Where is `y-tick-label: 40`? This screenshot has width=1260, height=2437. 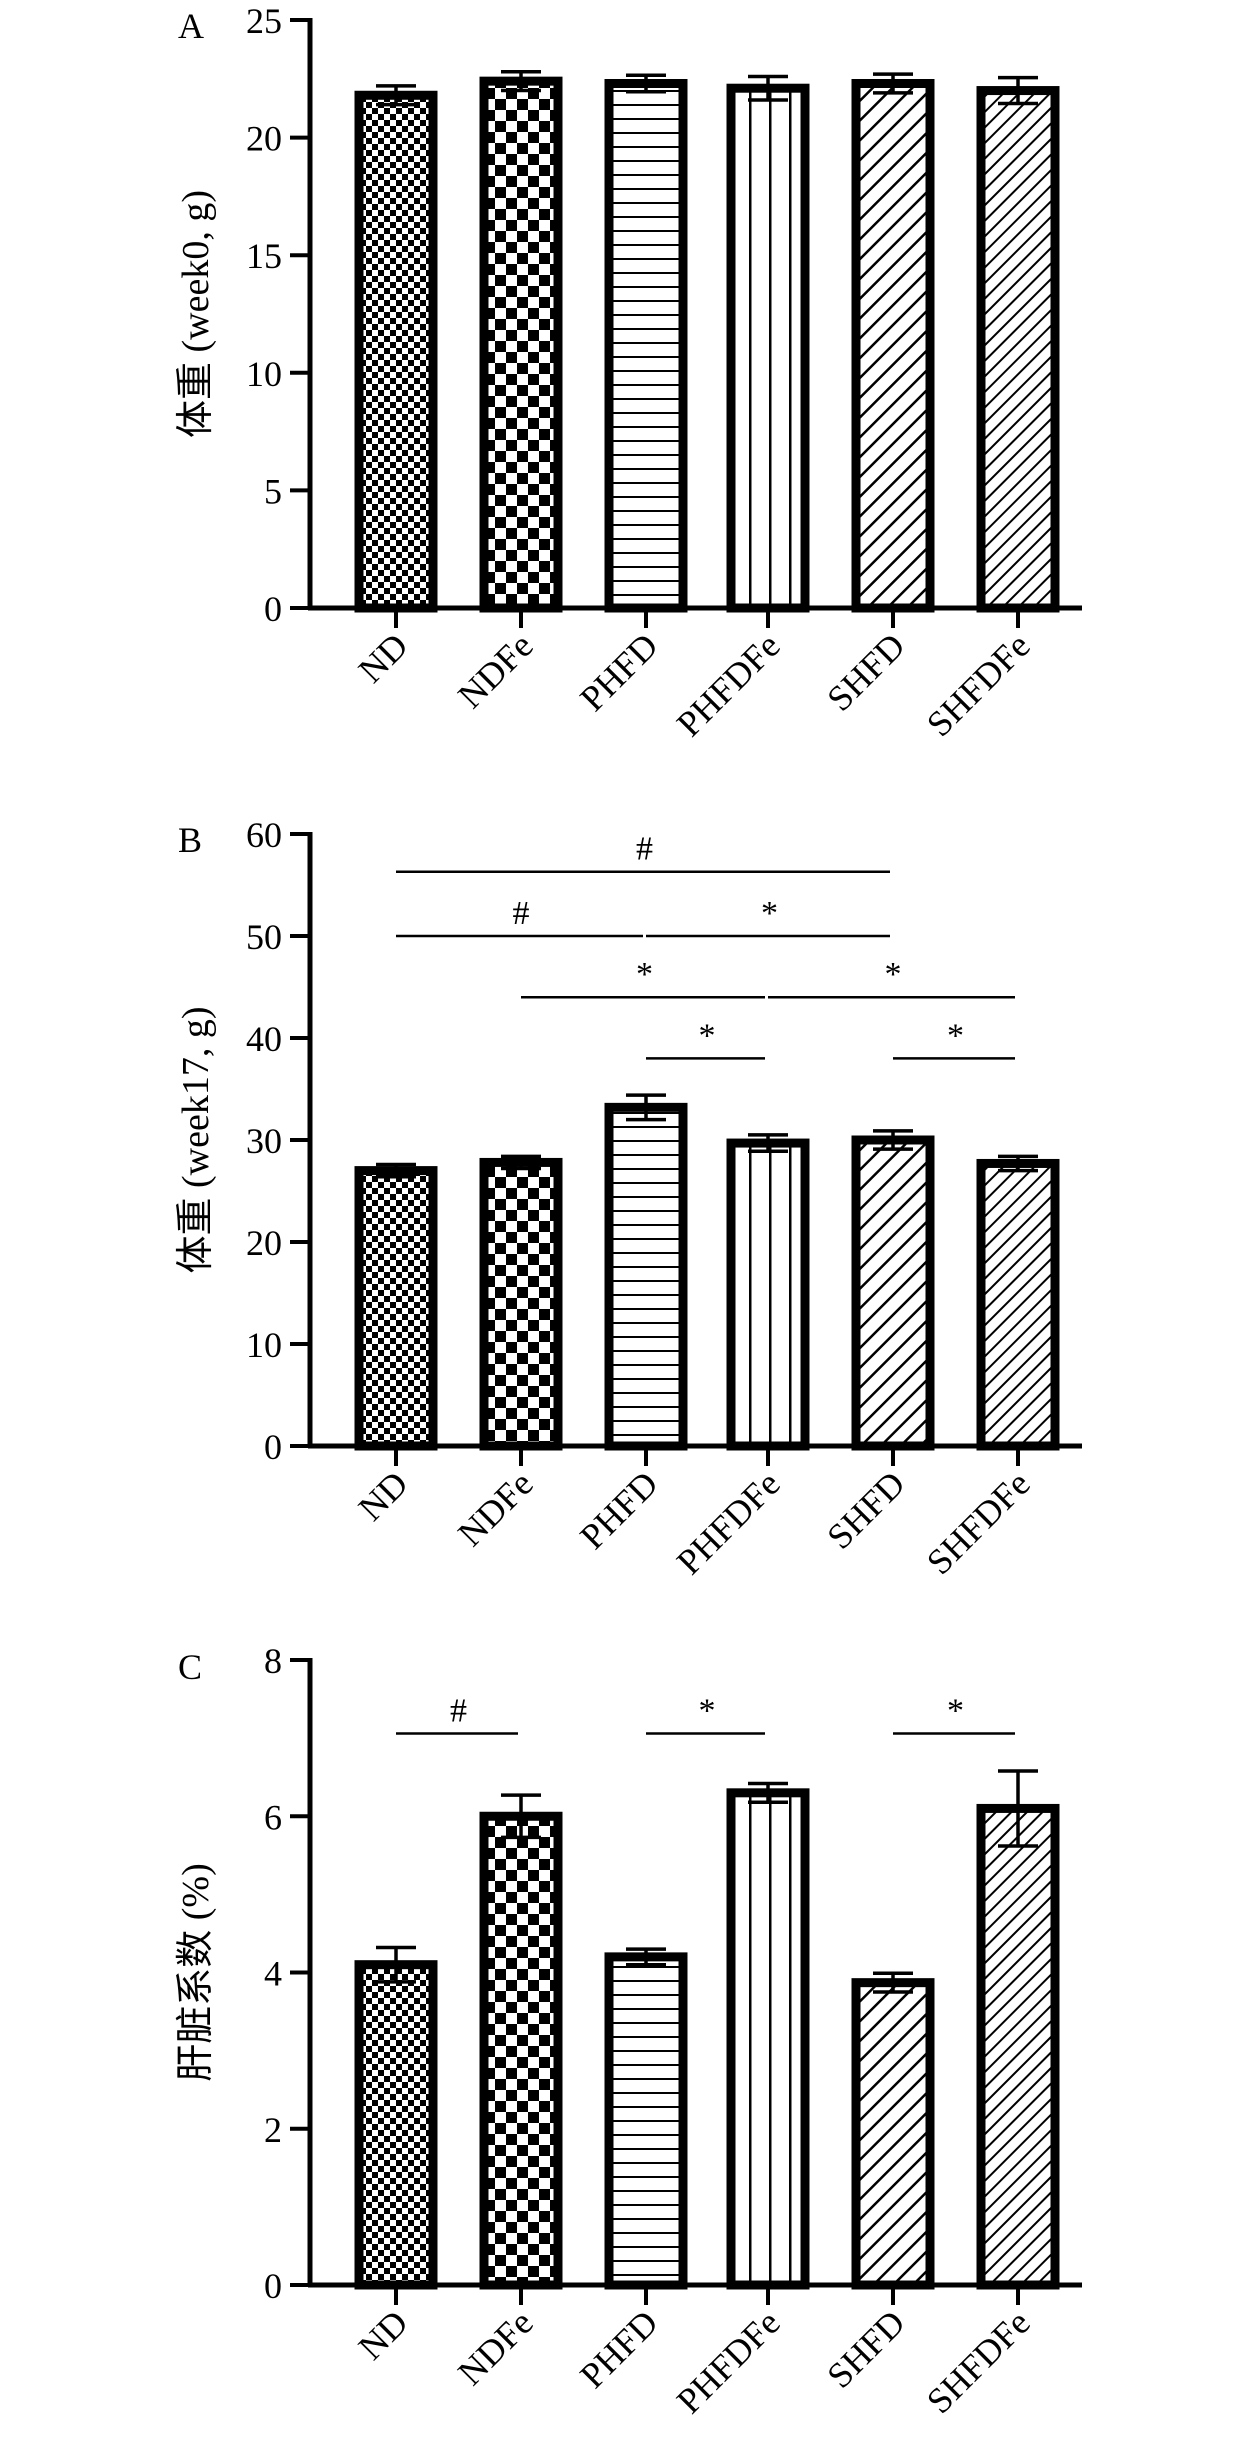 y-tick-label: 40 is located at coordinates (264, 1039).